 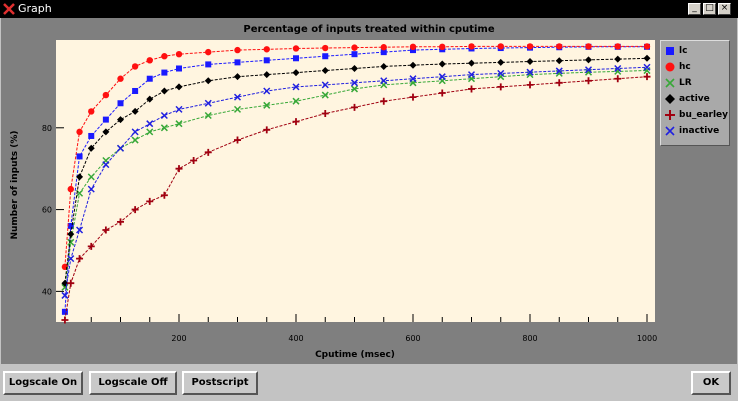 I want to click on legend-diamond-icon, so click(x=670, y=99).